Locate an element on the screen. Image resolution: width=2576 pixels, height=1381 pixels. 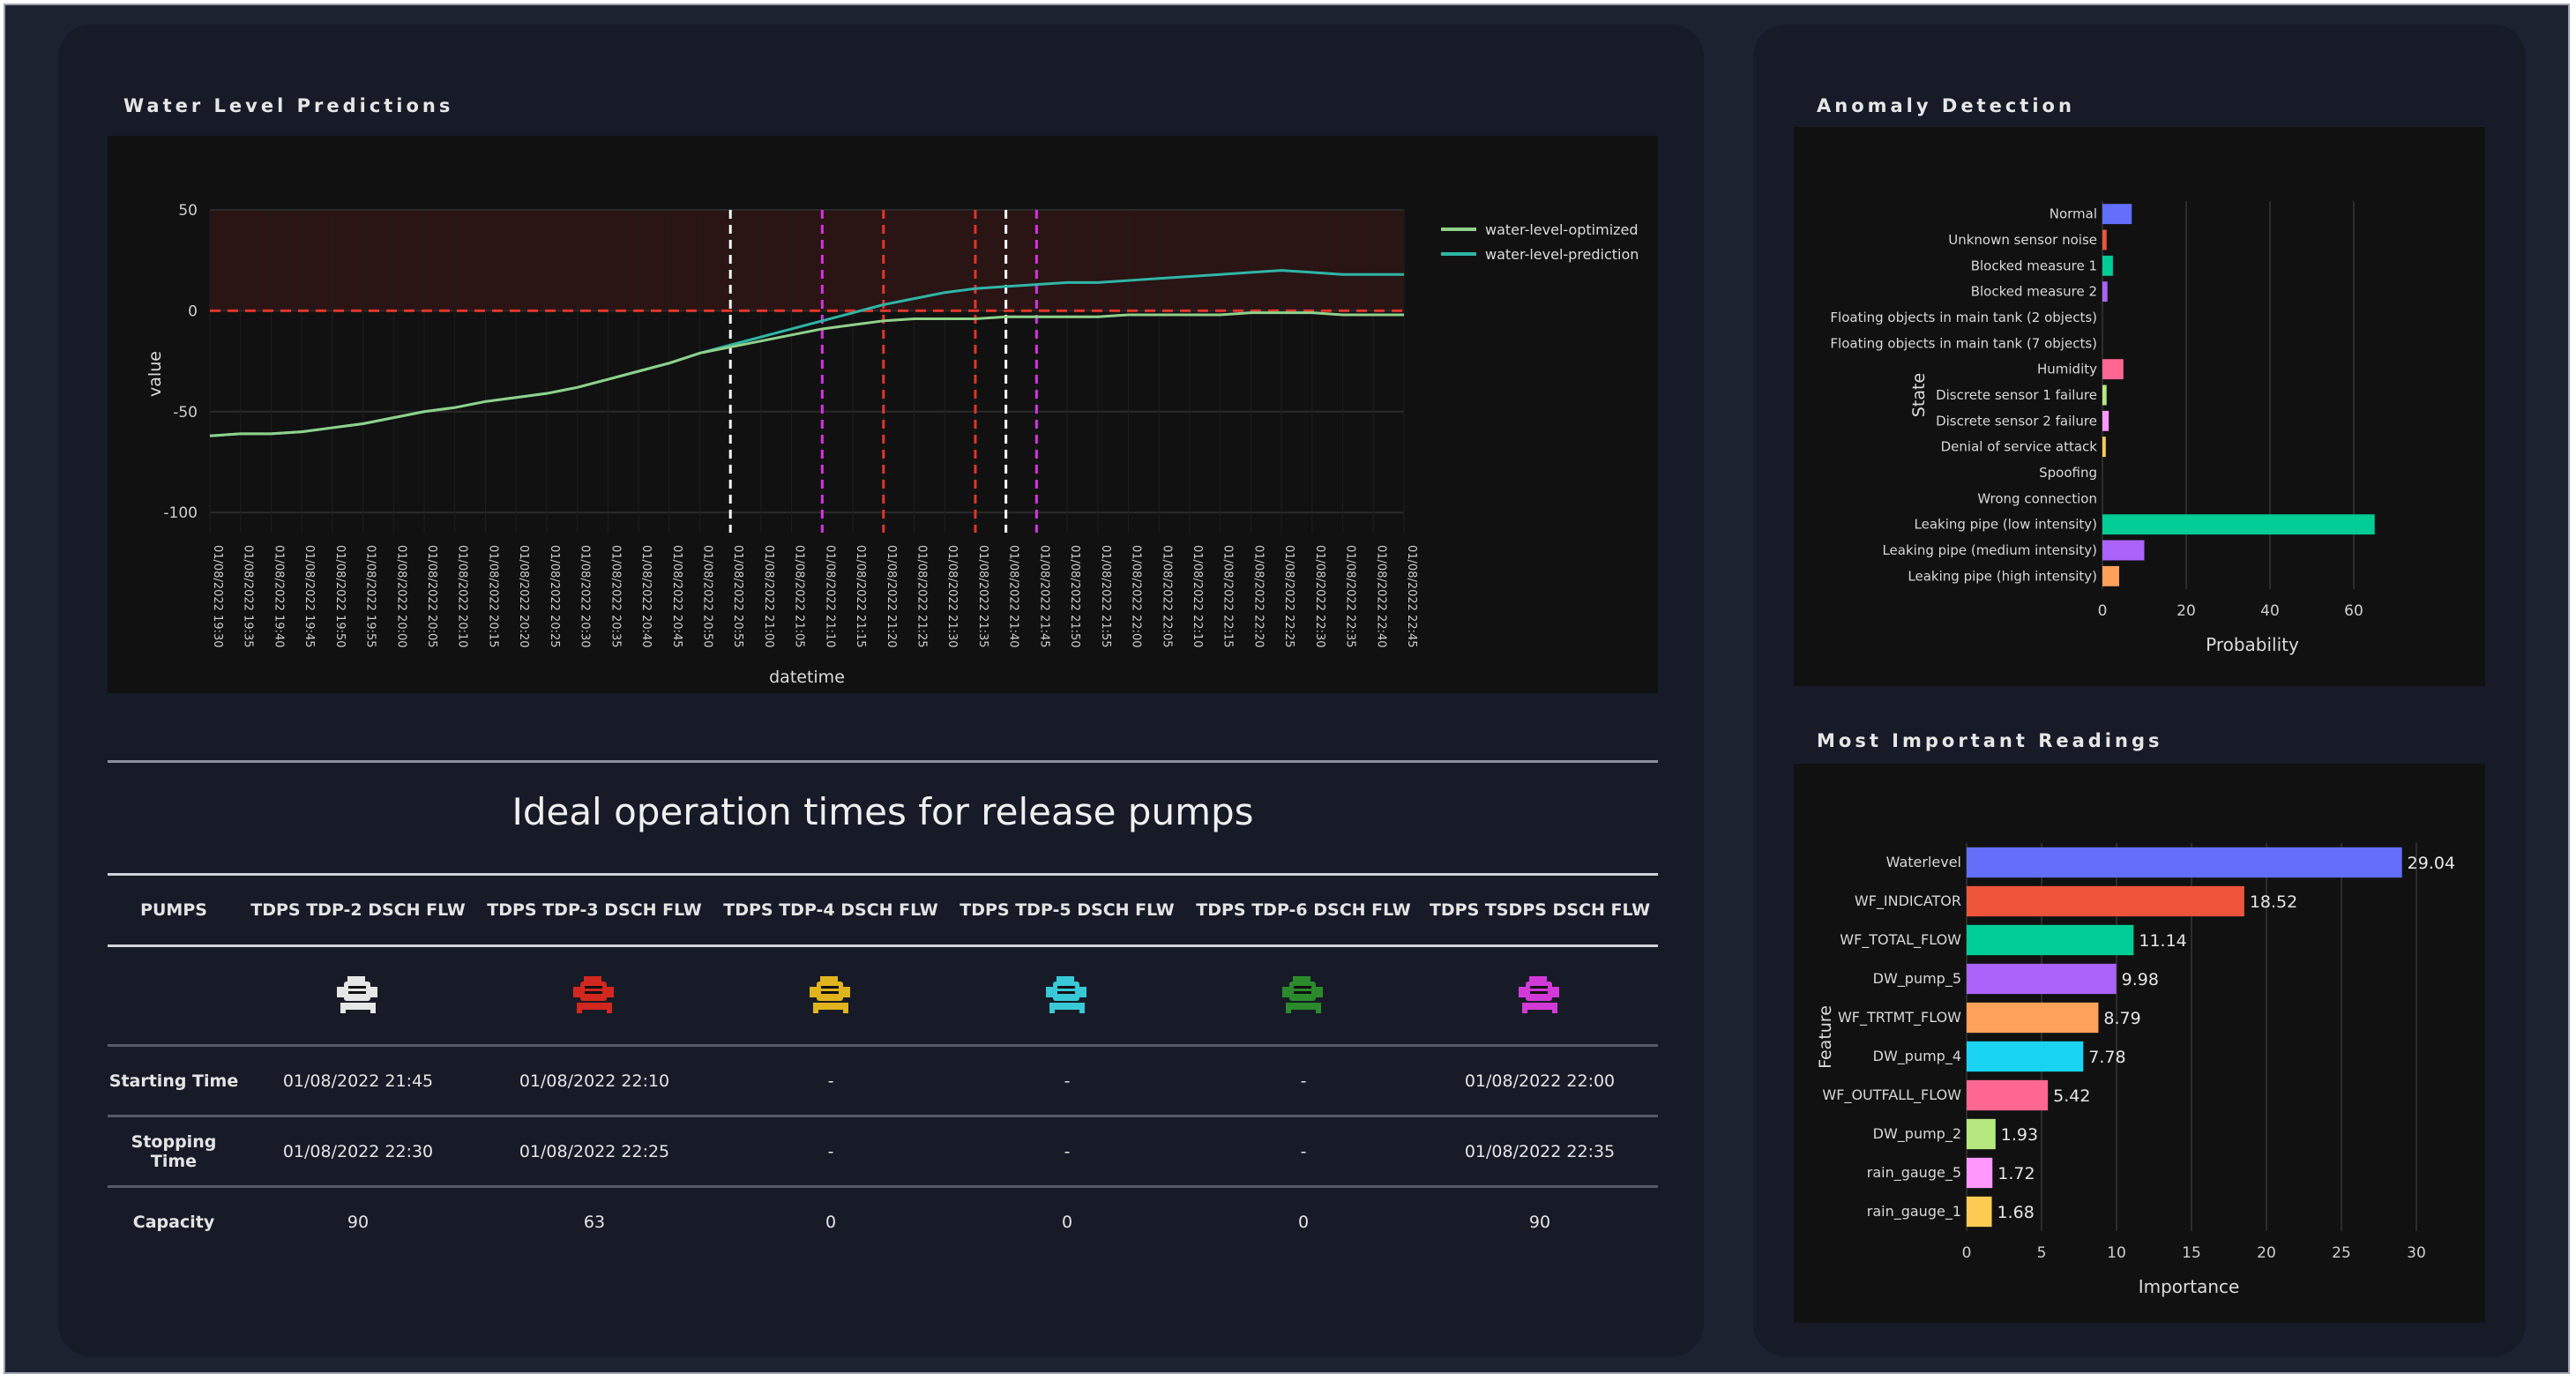
x-tick-label: 01/08/2022 19:30 is located at coordinates (217, 596).